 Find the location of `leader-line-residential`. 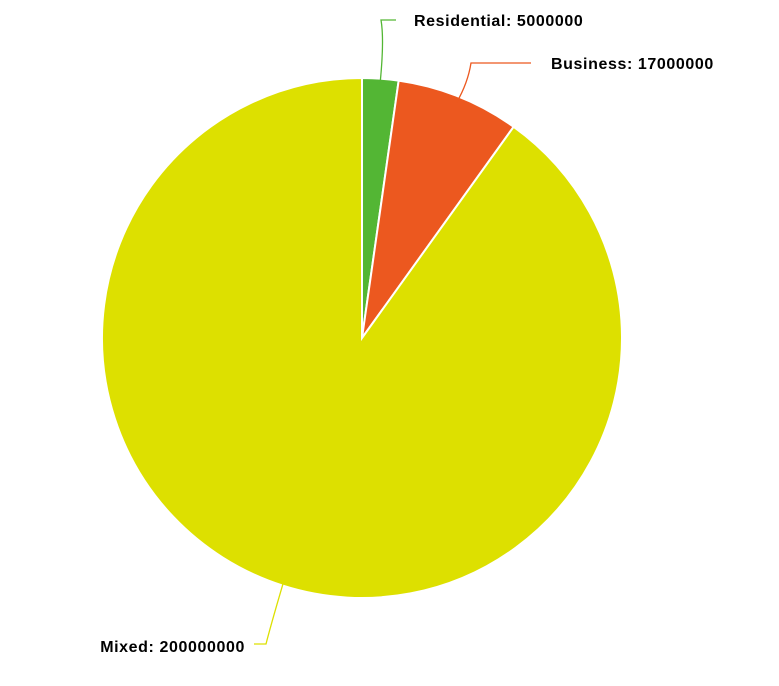

leader-line-residential is located at coordinates (387, 52).